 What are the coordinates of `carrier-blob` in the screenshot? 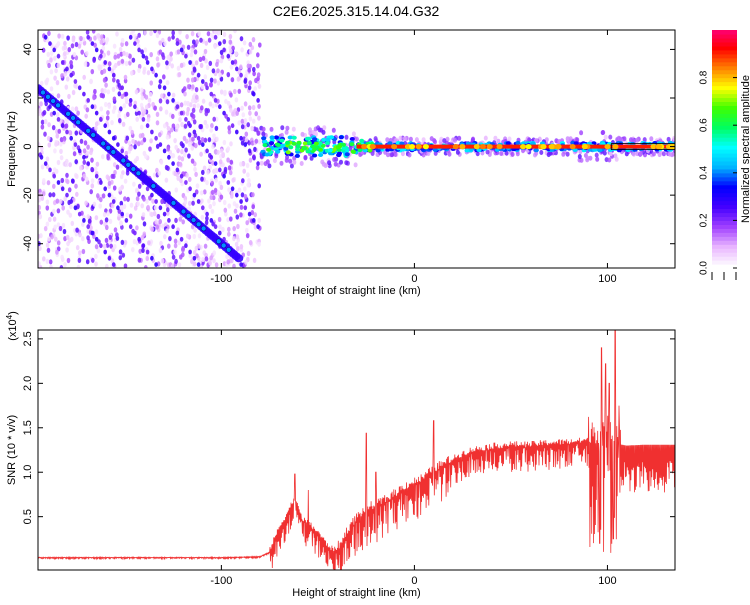 It's located at (288, 152).